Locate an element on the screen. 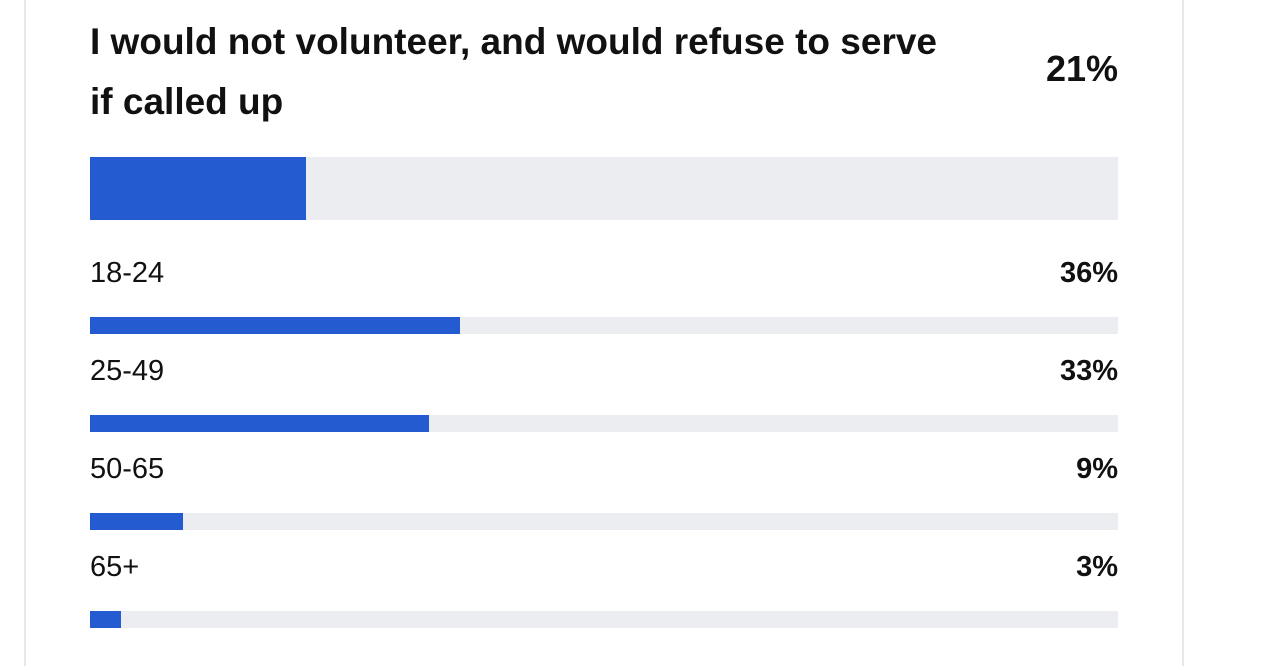 The width and height of the screenshot is (1264, 666). option-percent: 21% is located at coordinates (1081, 68).